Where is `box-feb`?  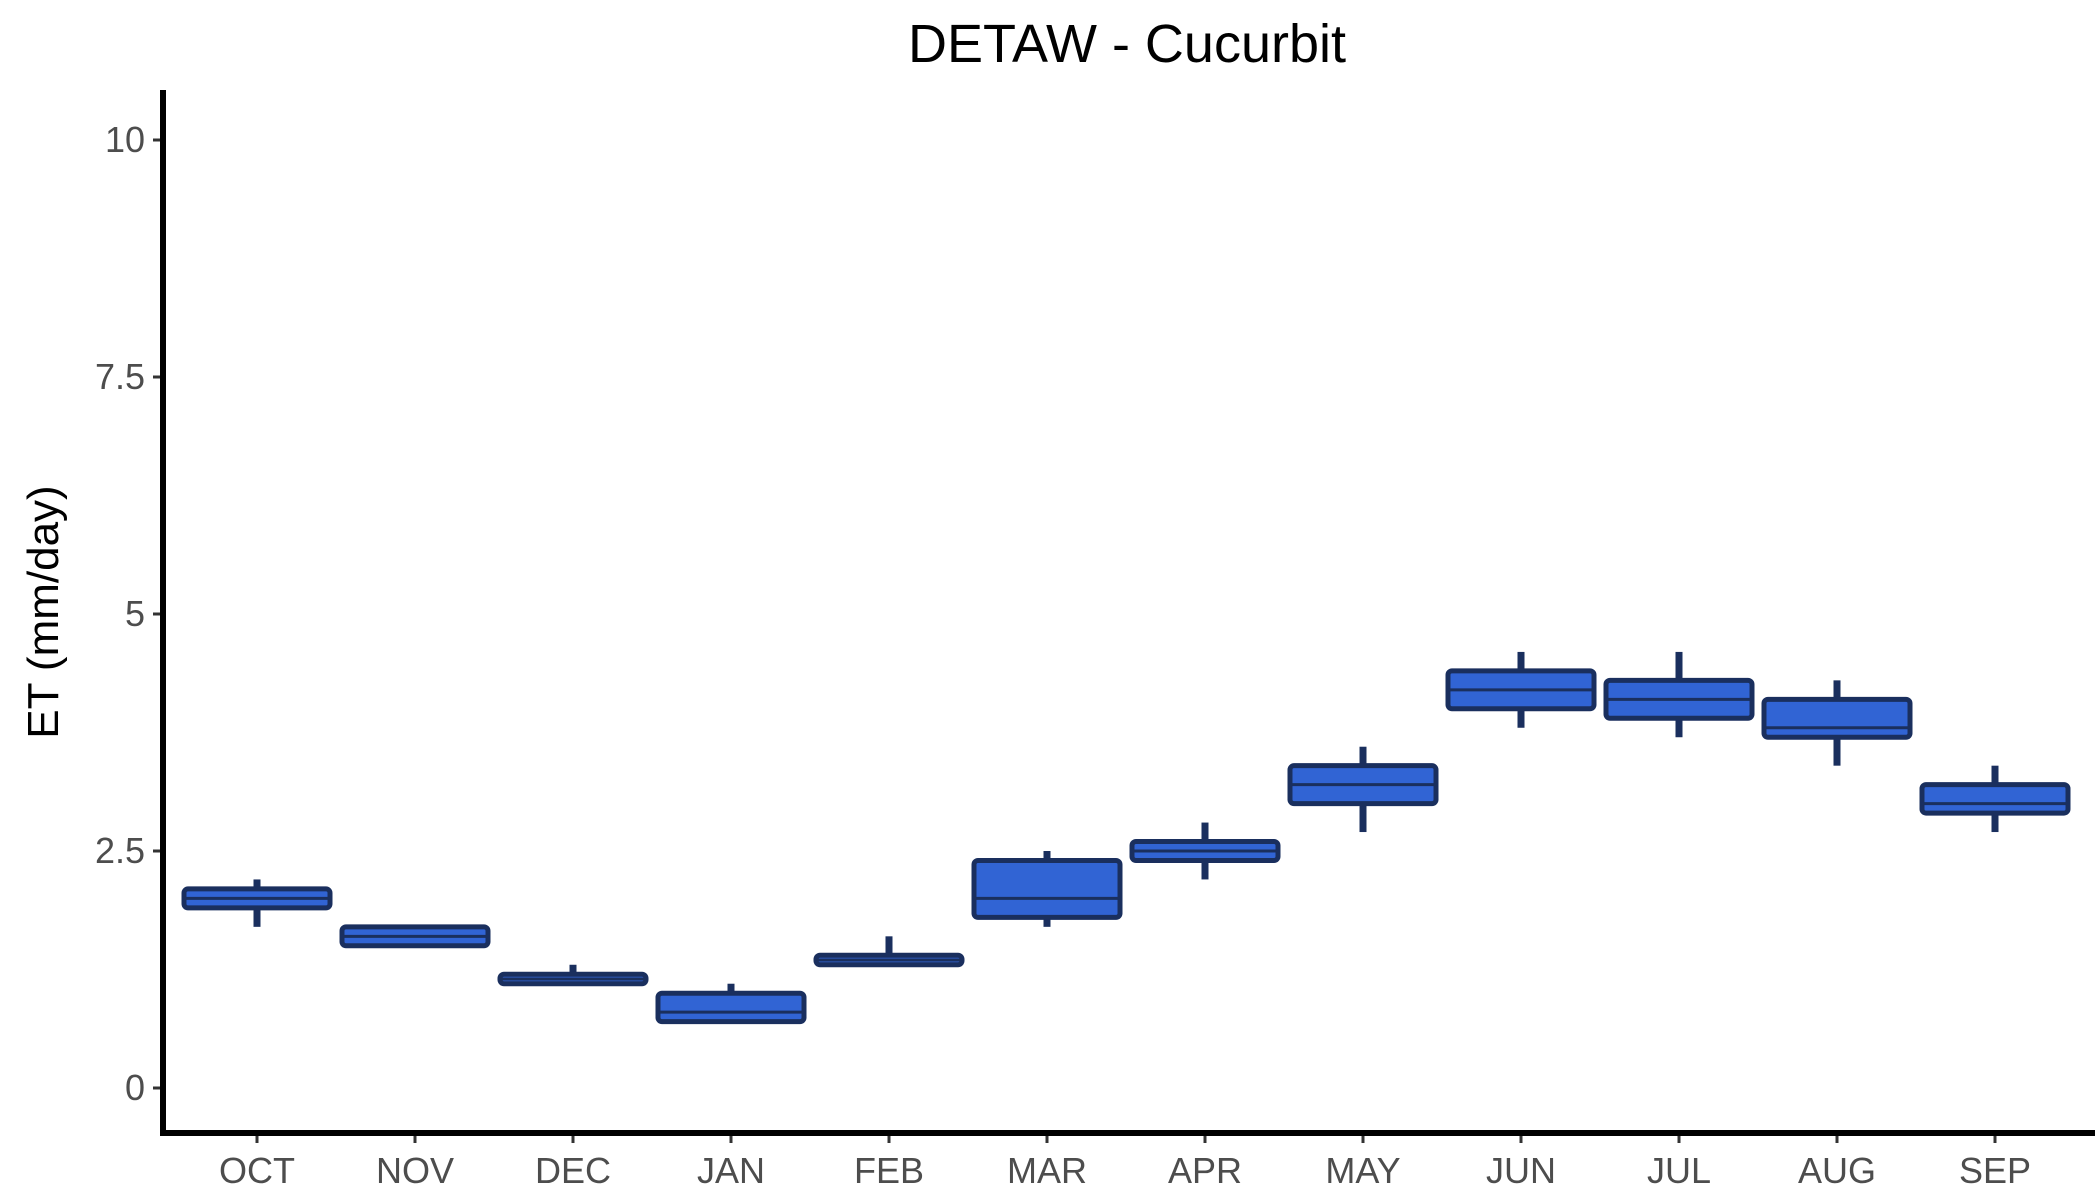 box-feb is located at coordinates (889, 952).